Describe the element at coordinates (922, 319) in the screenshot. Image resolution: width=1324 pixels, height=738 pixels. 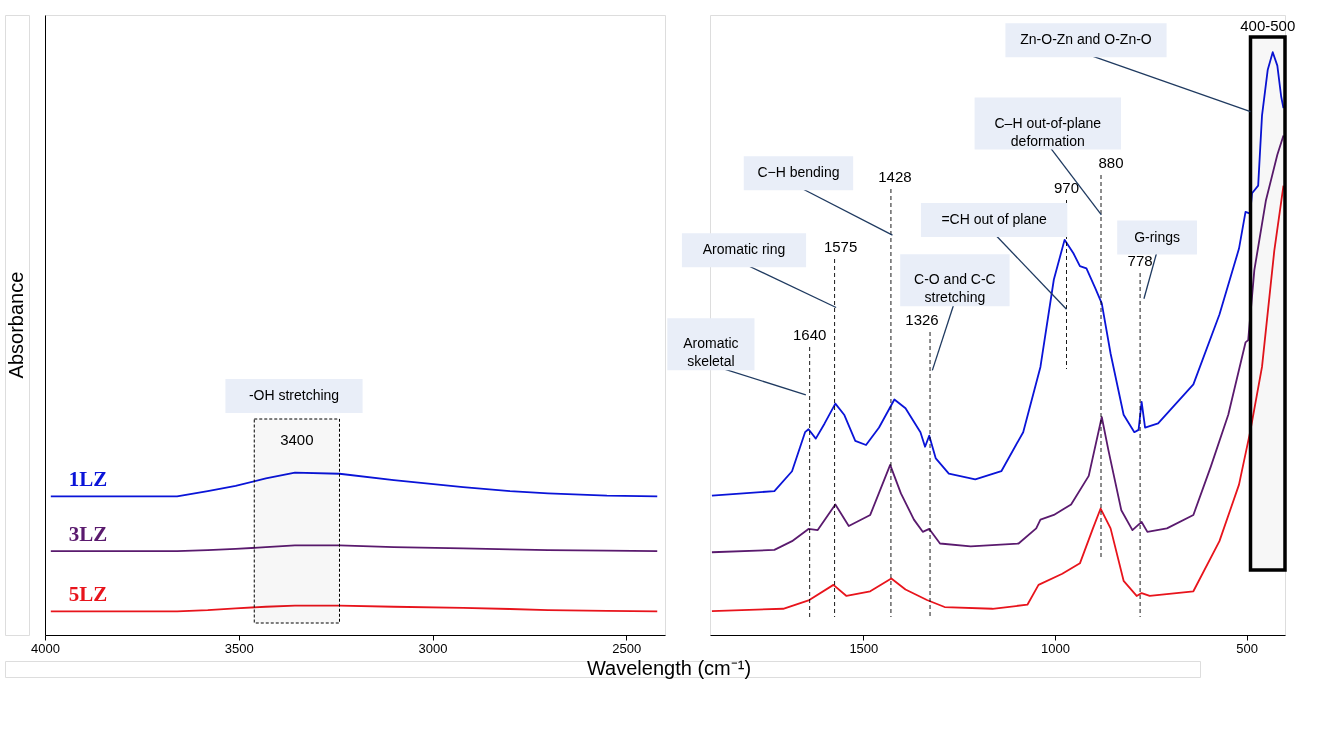
I see `ref-line-label: 1326` at that location.